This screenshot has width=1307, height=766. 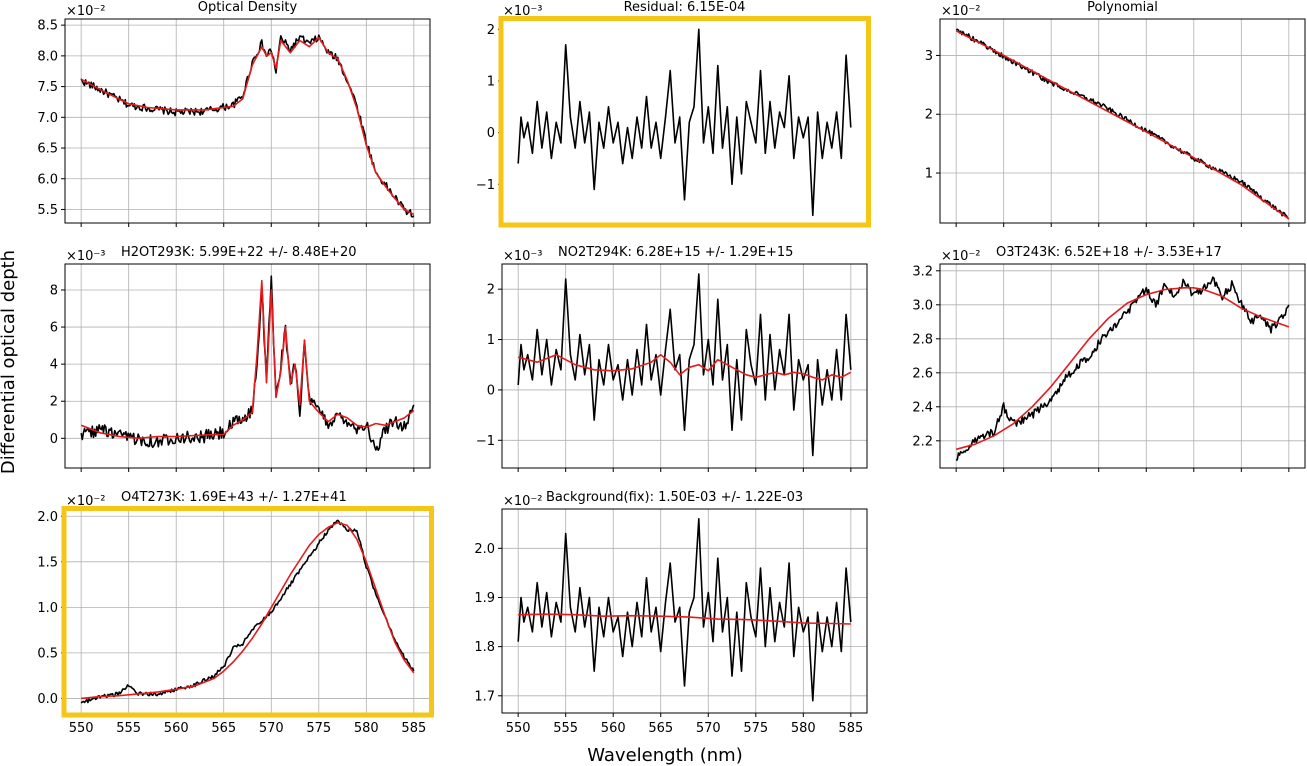 I want to click on y-tick-label: 2.6, so click(x=922, y=373).